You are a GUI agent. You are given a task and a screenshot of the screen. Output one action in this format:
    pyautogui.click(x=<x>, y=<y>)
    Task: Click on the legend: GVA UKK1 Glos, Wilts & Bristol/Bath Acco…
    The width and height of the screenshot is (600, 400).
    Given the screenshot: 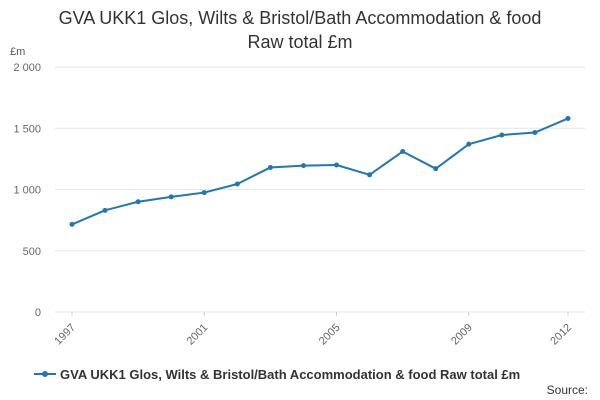 What is the action you would take?
    pyautogui.click(x=277, y=374)
    